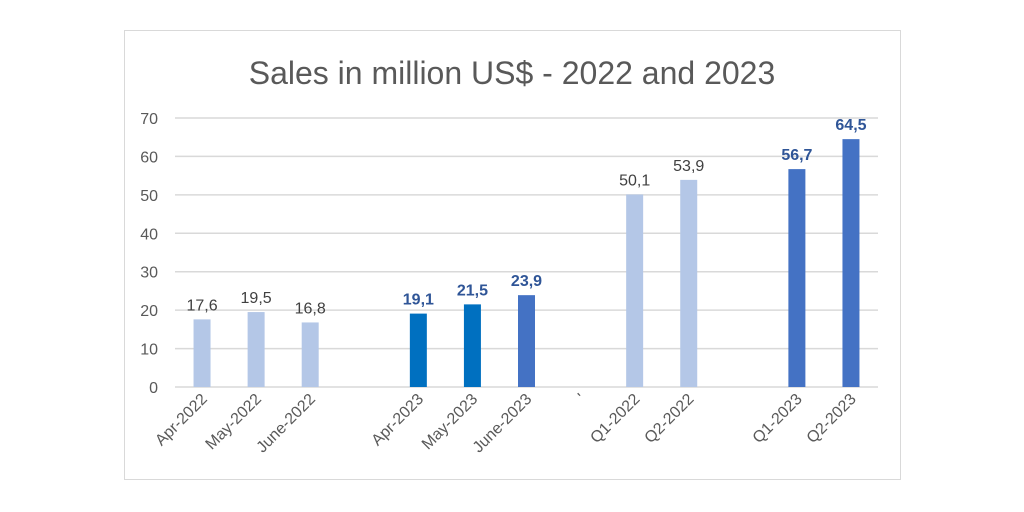 The height and width of the screenshot is (512, 1024). Describe the element at coordinates (796, 155) in the screenshot. I see `data-label: 56,7` at that location.